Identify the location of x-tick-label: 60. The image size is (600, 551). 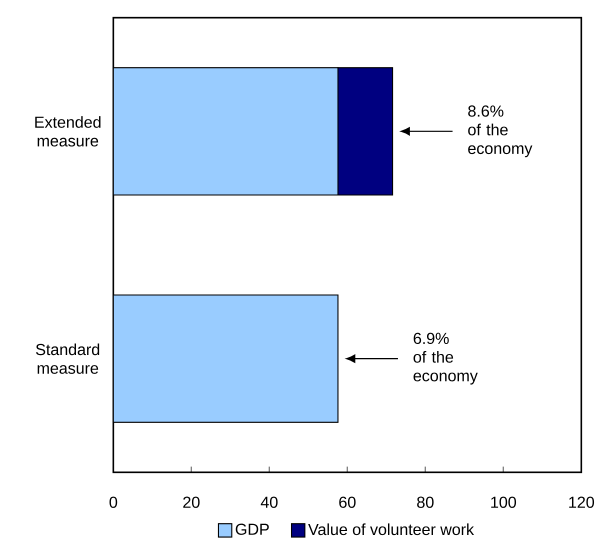
(347, 502).